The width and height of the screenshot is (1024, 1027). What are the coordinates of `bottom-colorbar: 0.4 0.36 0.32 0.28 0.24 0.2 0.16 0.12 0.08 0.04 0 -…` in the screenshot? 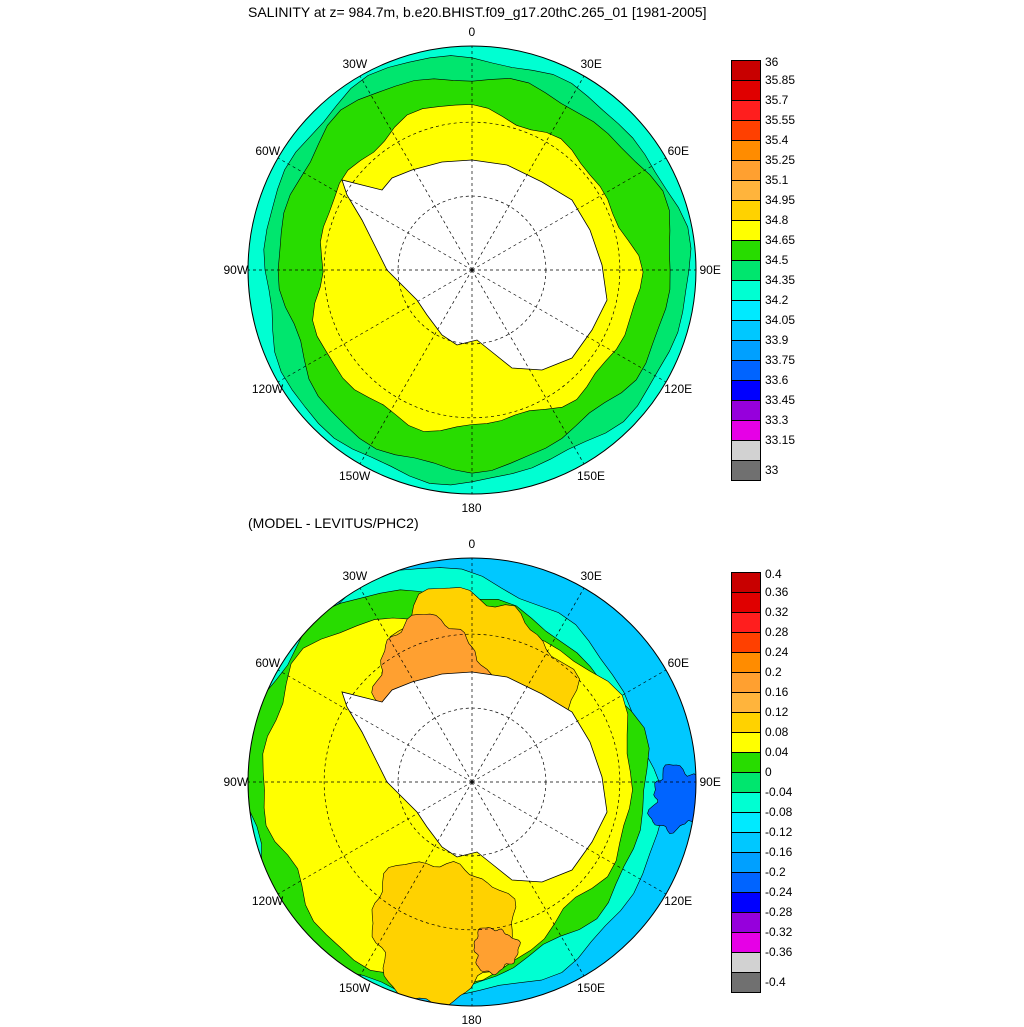 It's located at (761, 780).